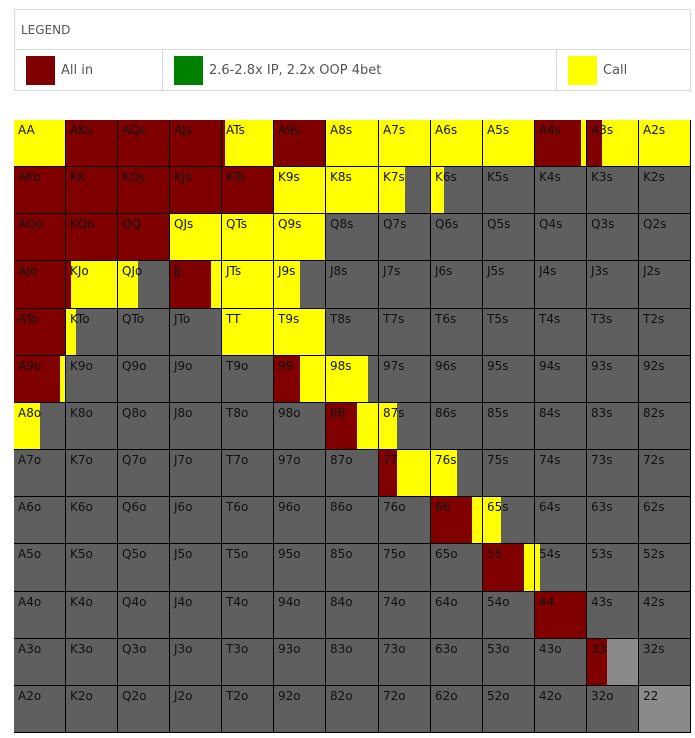  I want to click on hand-label: AKs, so click(81, 130).